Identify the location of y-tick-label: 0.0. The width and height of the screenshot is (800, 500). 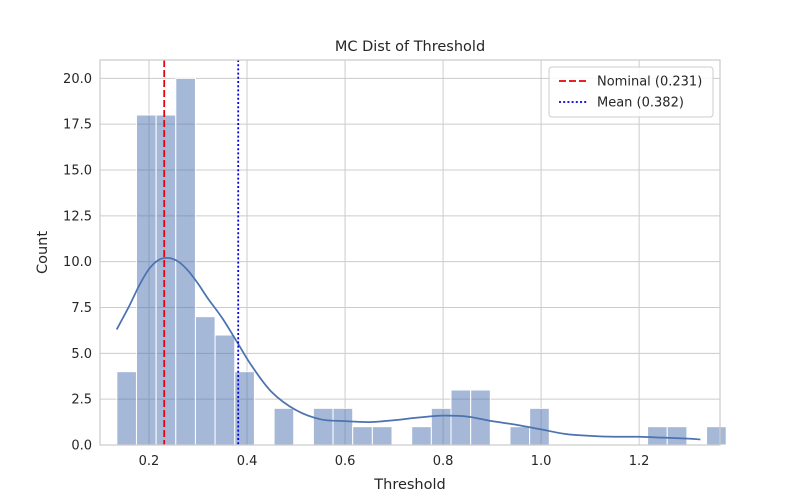
(81, 446).